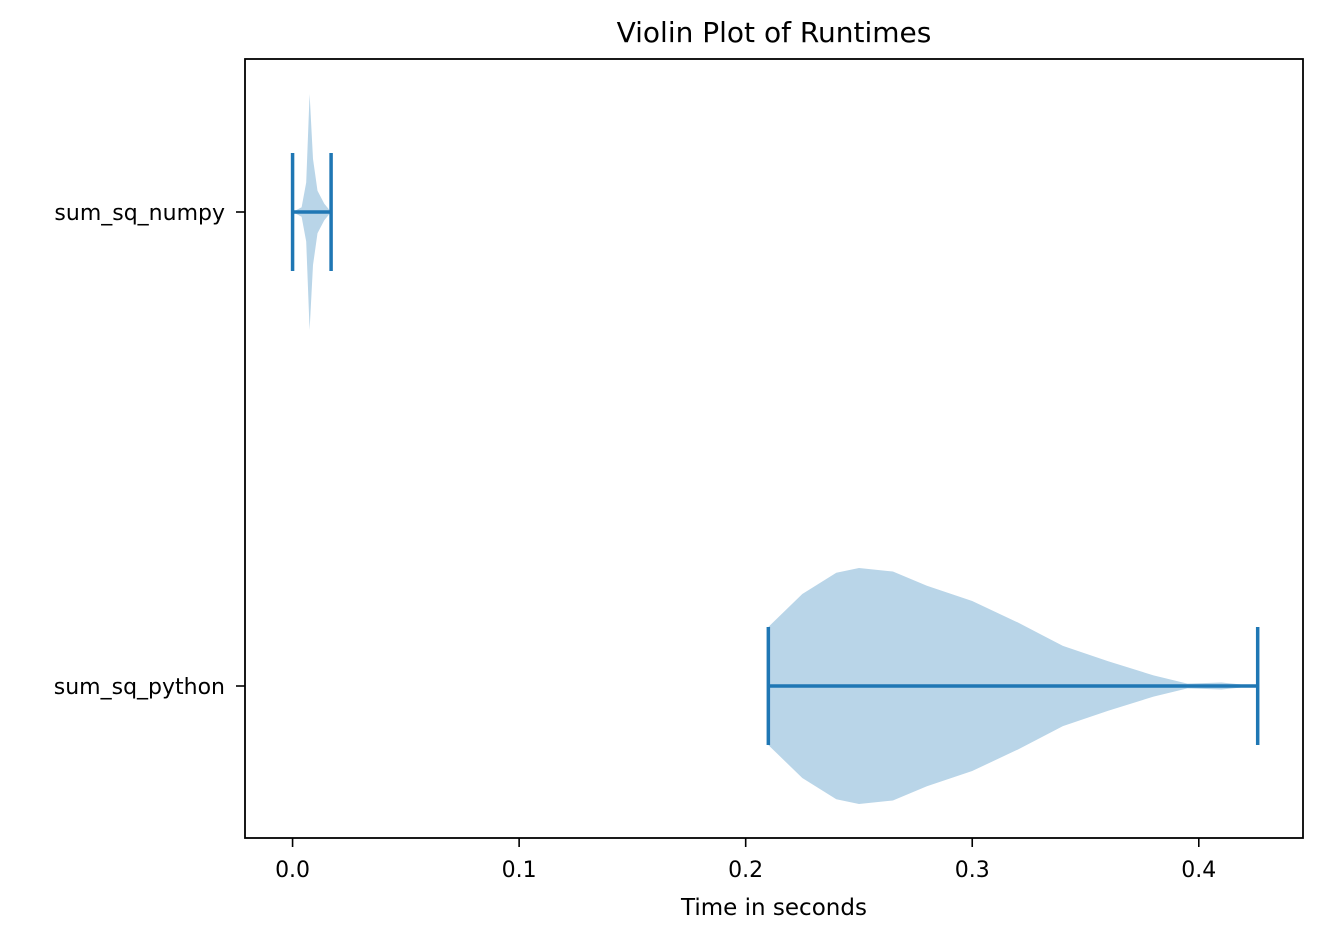  What do you see at coordinates (1198, 870) in the screenshot?
I see `x-tick-label: 0.4` at bounding box center [1198, 870].